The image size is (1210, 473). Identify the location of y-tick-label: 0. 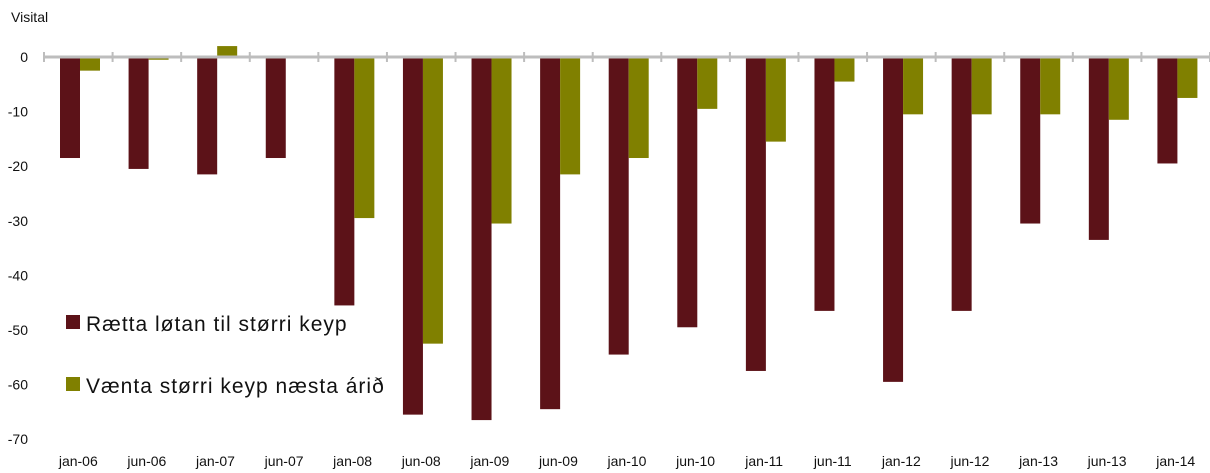
(24, 57).